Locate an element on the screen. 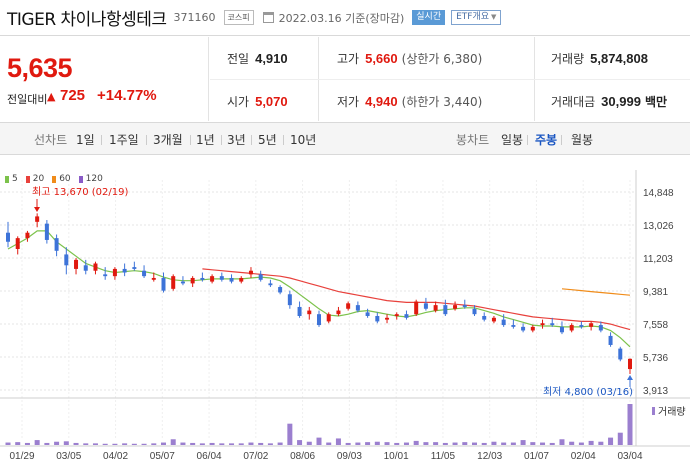 Image resolution: width=690 pixels, height=462 pixels. stock-name: TIGER 차이나항셍테크 is located at coordinates (87, 20).